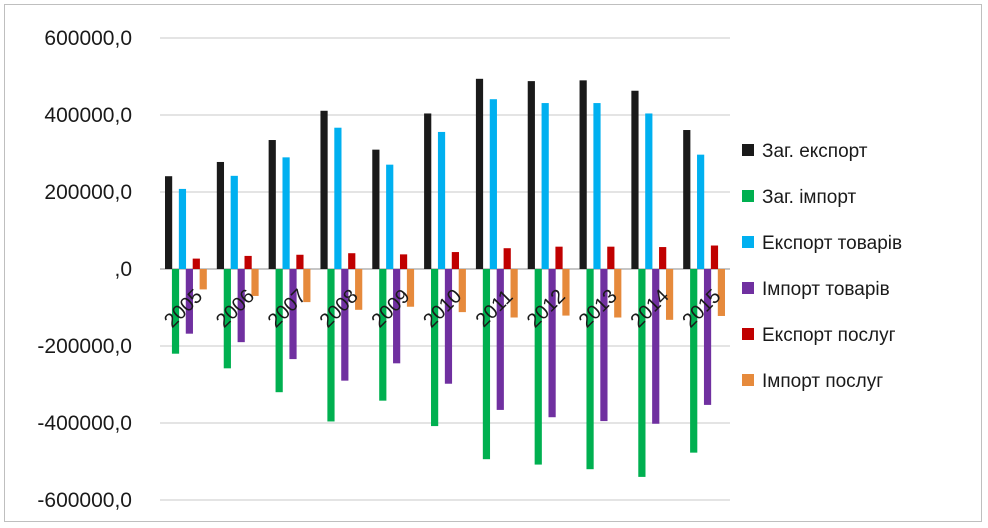 This screenshot has height=528, width=988. I want to click on legend-label: Заг. імпорт, so click(809, 197).